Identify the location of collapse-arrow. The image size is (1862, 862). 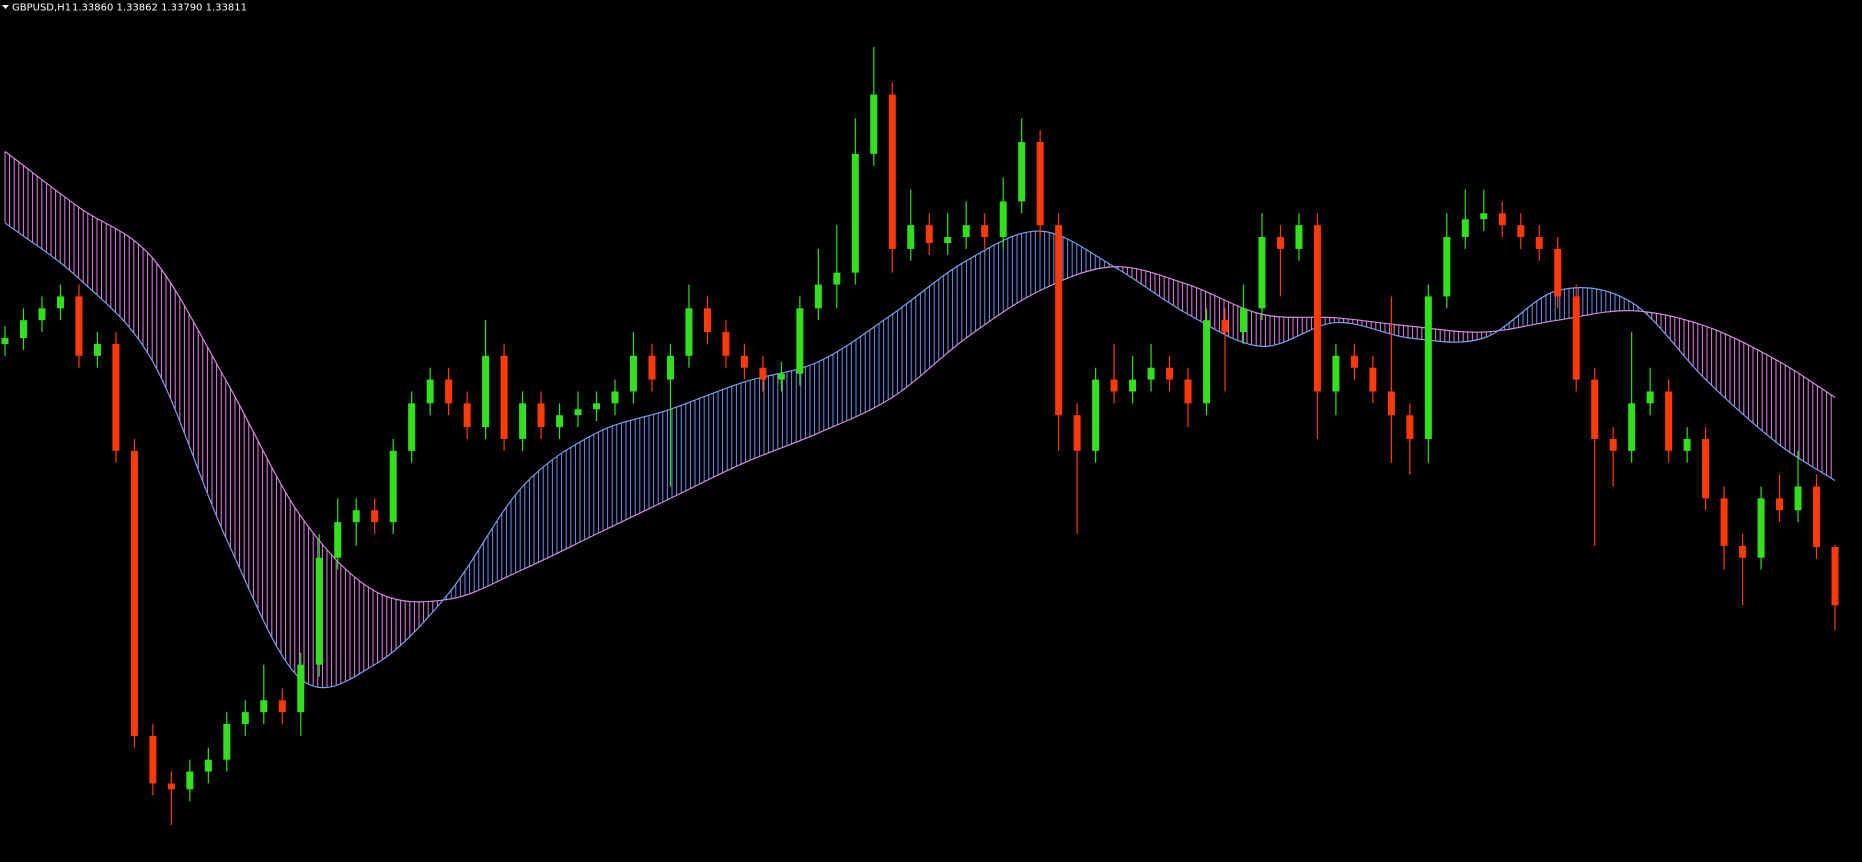
(5, 7).